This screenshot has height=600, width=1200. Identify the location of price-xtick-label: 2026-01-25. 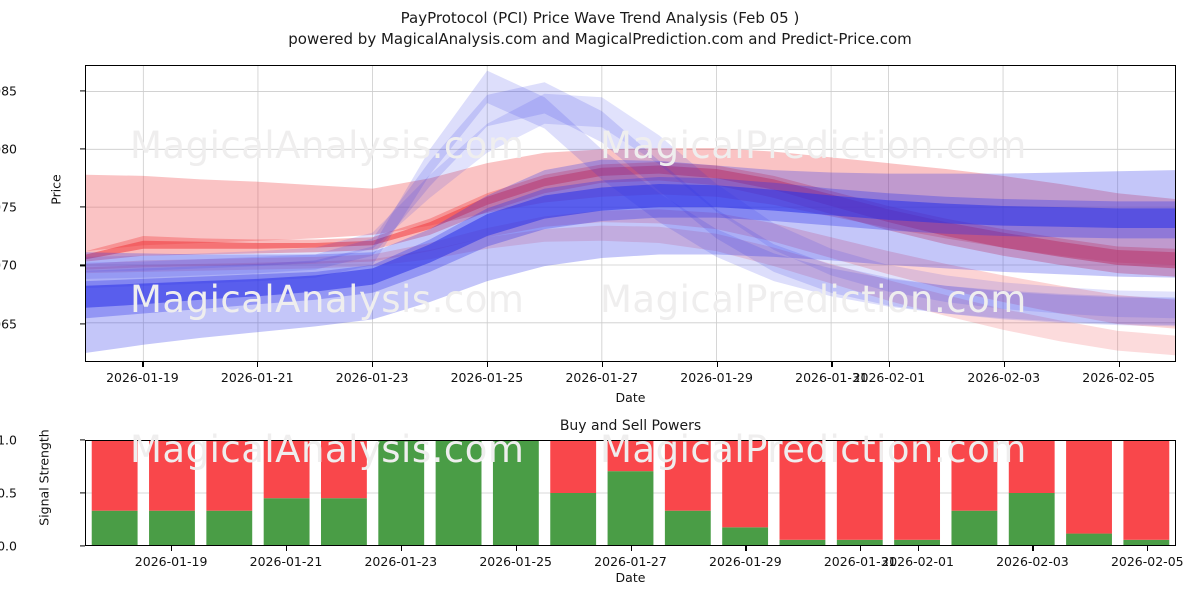
(487, 377).